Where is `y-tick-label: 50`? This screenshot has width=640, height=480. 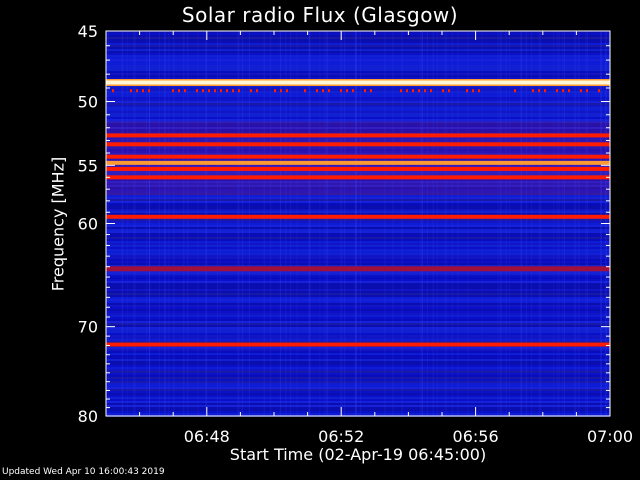
y-tick-label: 50 is located at coordinates (88, 102).